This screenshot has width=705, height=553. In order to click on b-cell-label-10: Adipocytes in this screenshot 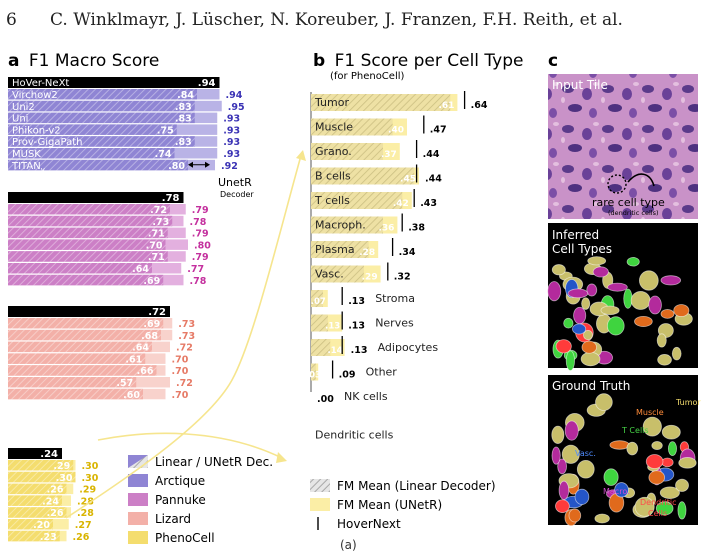, I will do `click(408, 347)`.